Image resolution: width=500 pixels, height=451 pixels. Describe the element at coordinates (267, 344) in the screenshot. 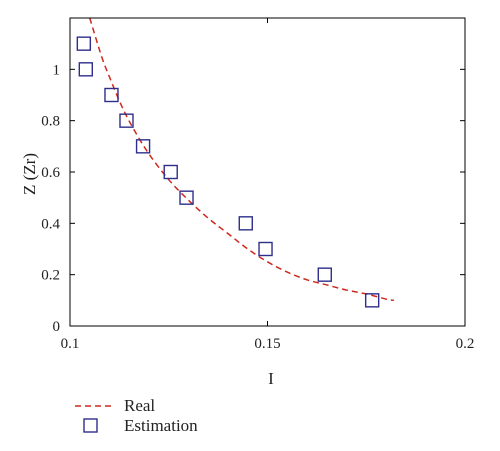

I see `x-tick-label: 0.15` at that location.